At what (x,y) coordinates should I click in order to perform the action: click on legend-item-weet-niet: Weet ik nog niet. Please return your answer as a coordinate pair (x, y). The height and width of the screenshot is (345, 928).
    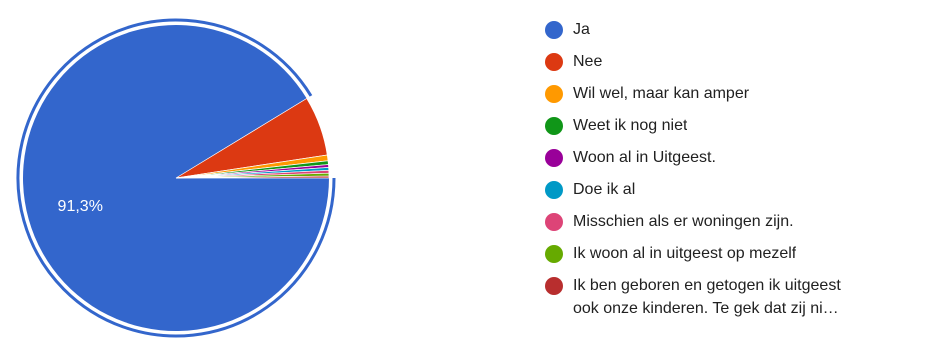
    Looking at the image, I should click on (733, 130).